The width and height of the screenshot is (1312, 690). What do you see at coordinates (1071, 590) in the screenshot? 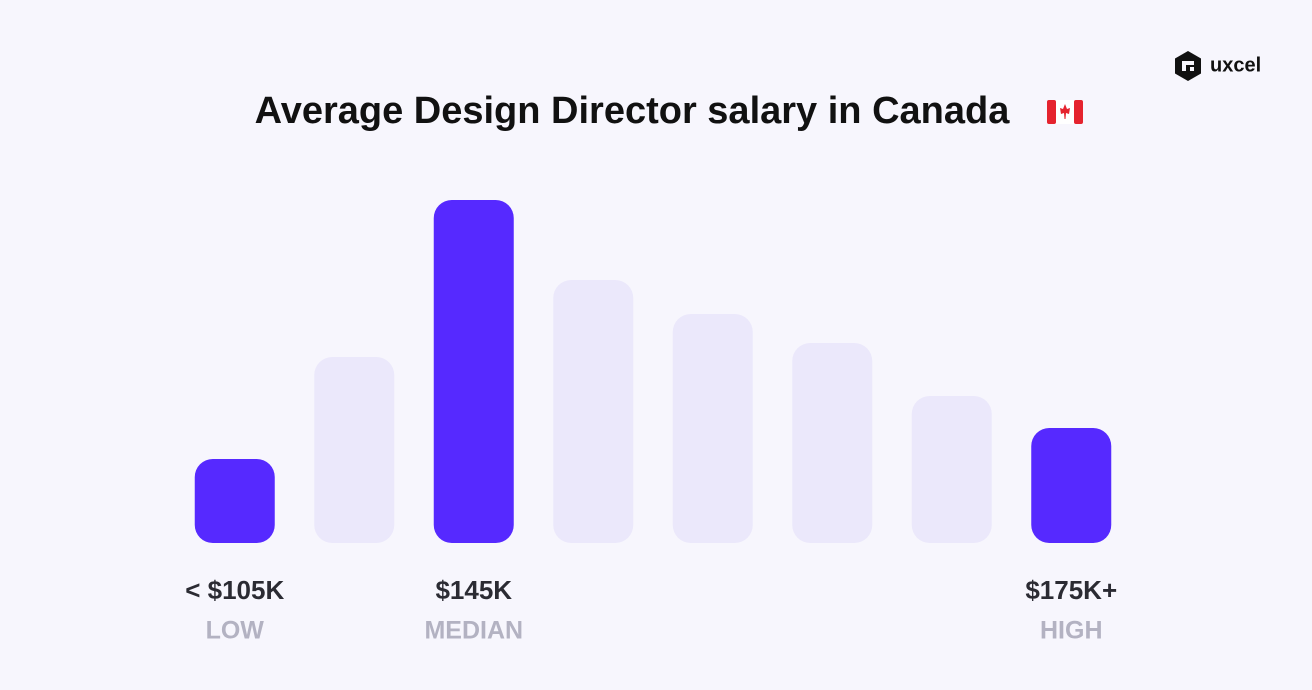
I see `x-tick-label: $175K+` at bounding box center [1071, 590].